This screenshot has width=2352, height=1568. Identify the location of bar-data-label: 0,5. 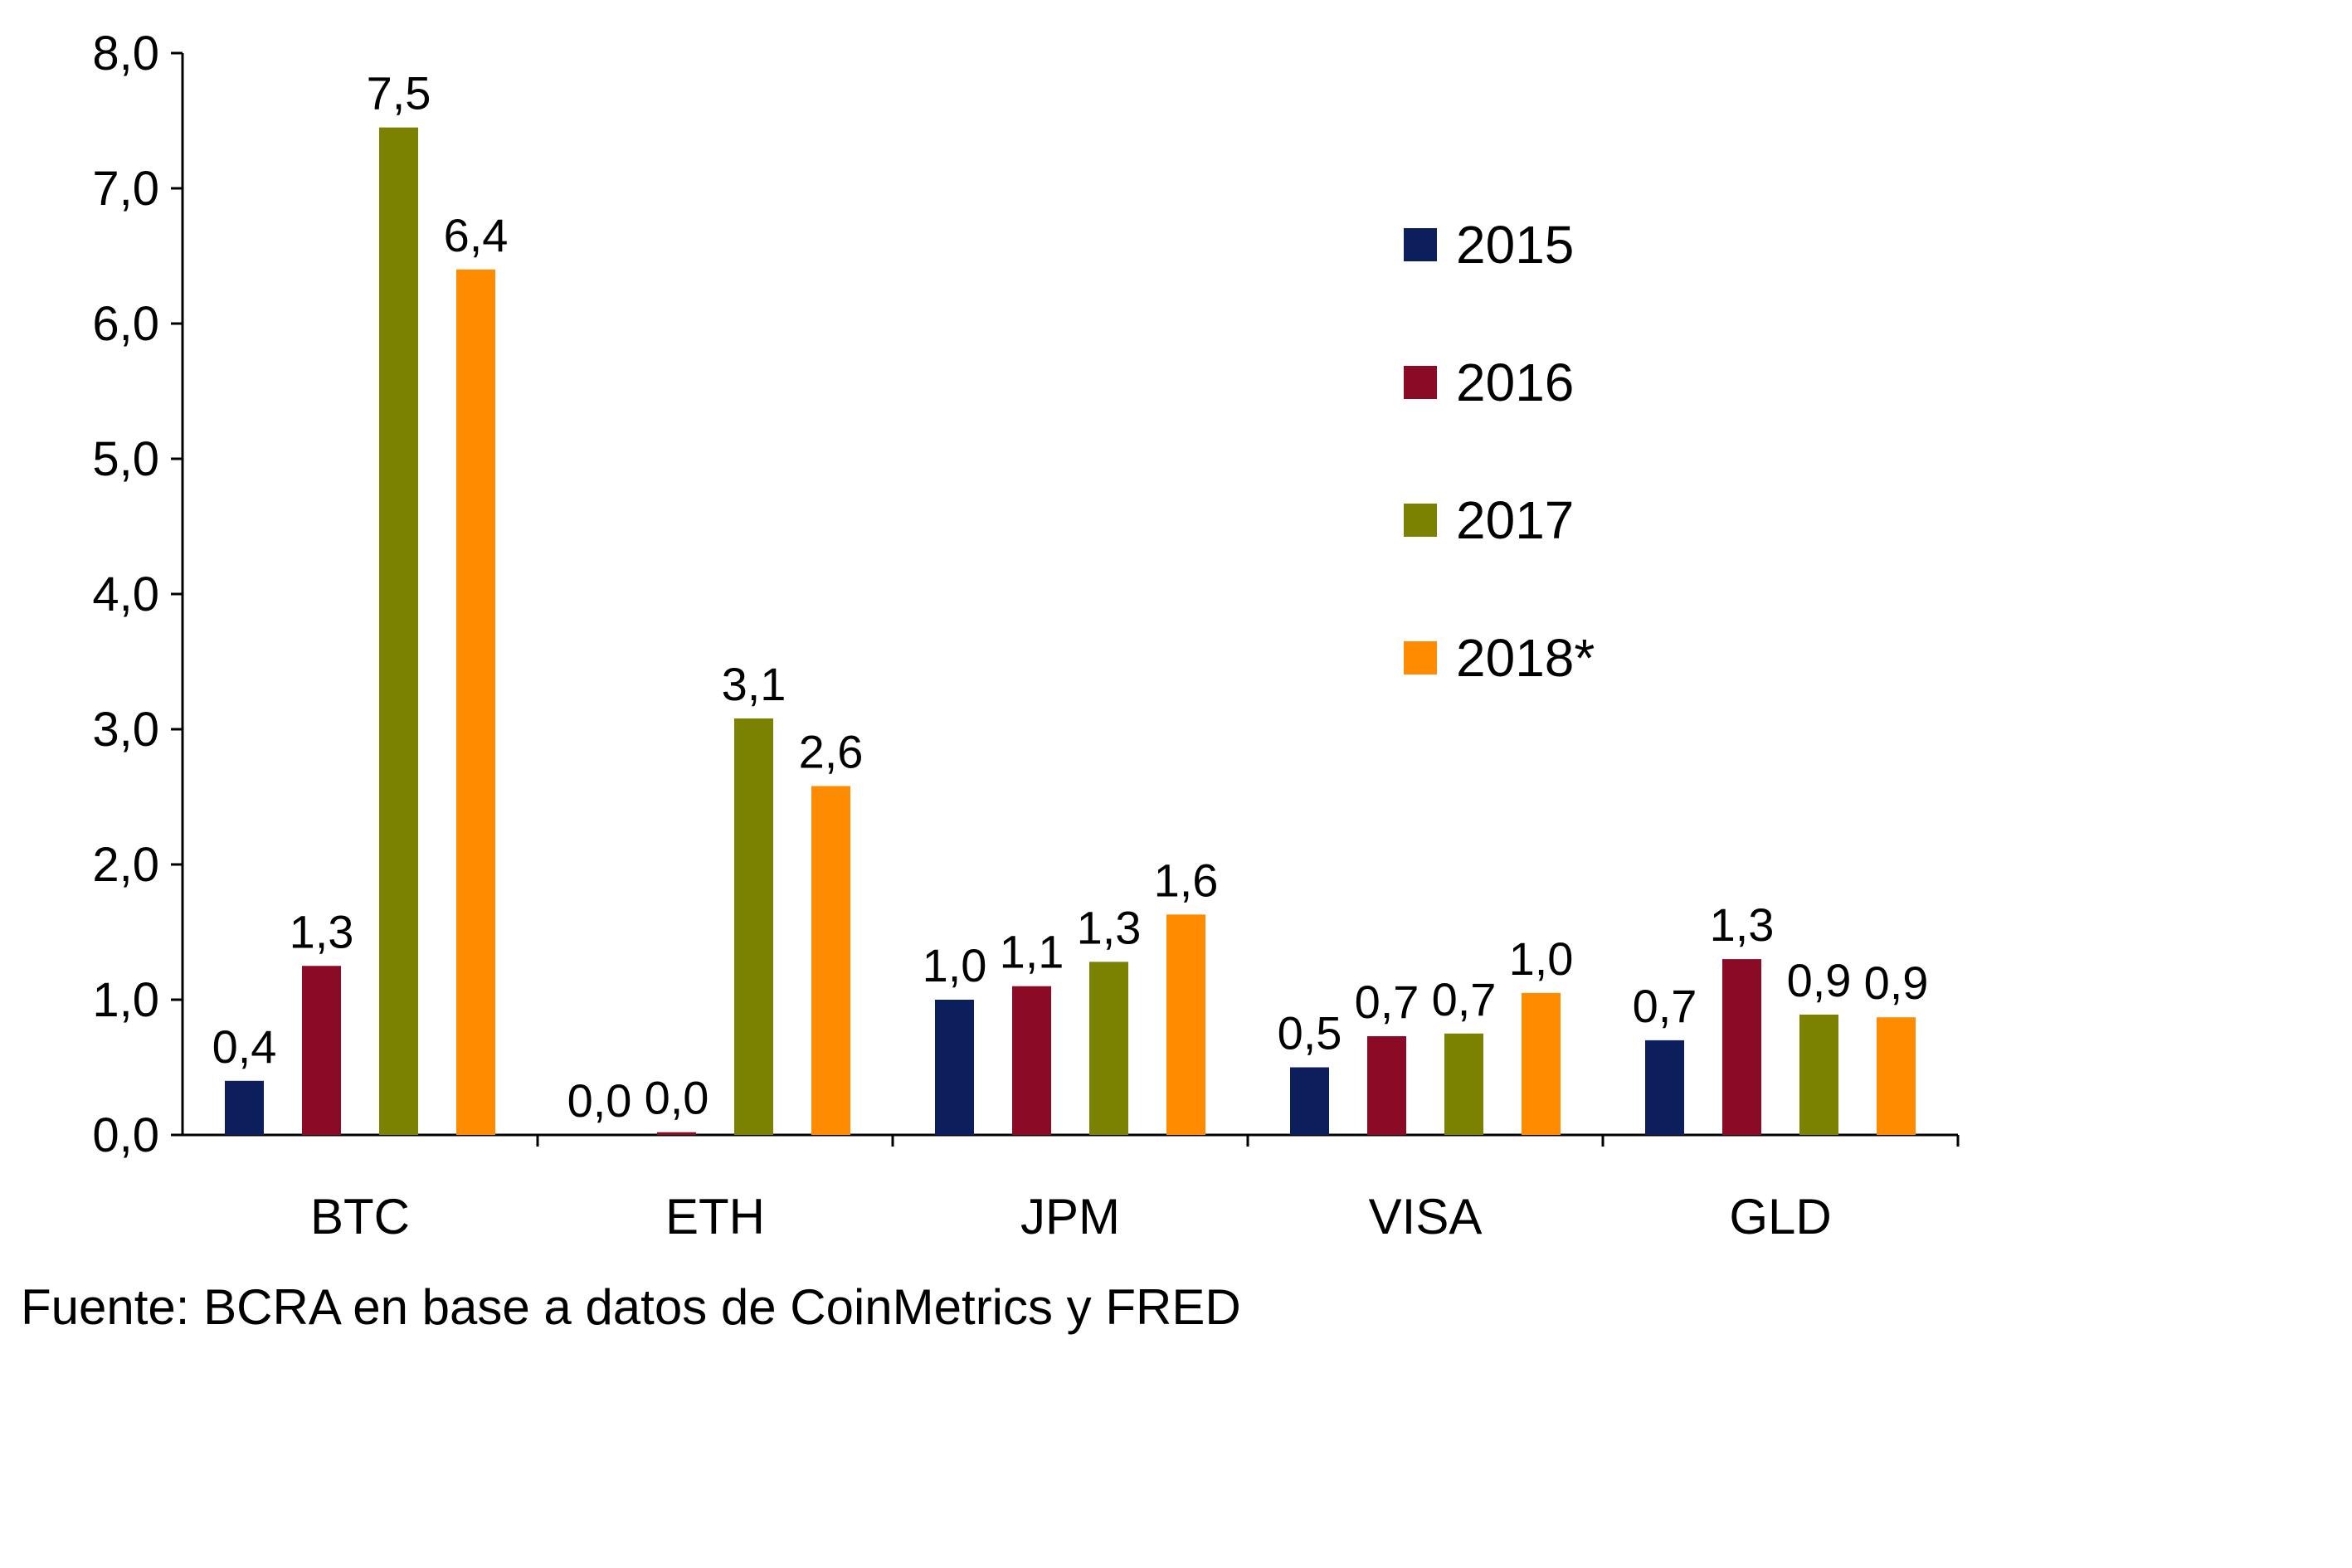
(1310, 1033).